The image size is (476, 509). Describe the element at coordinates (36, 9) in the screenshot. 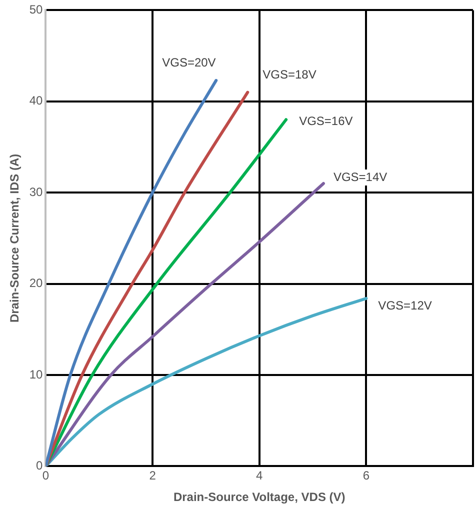

I see `y-tick-label: 50` at that location.